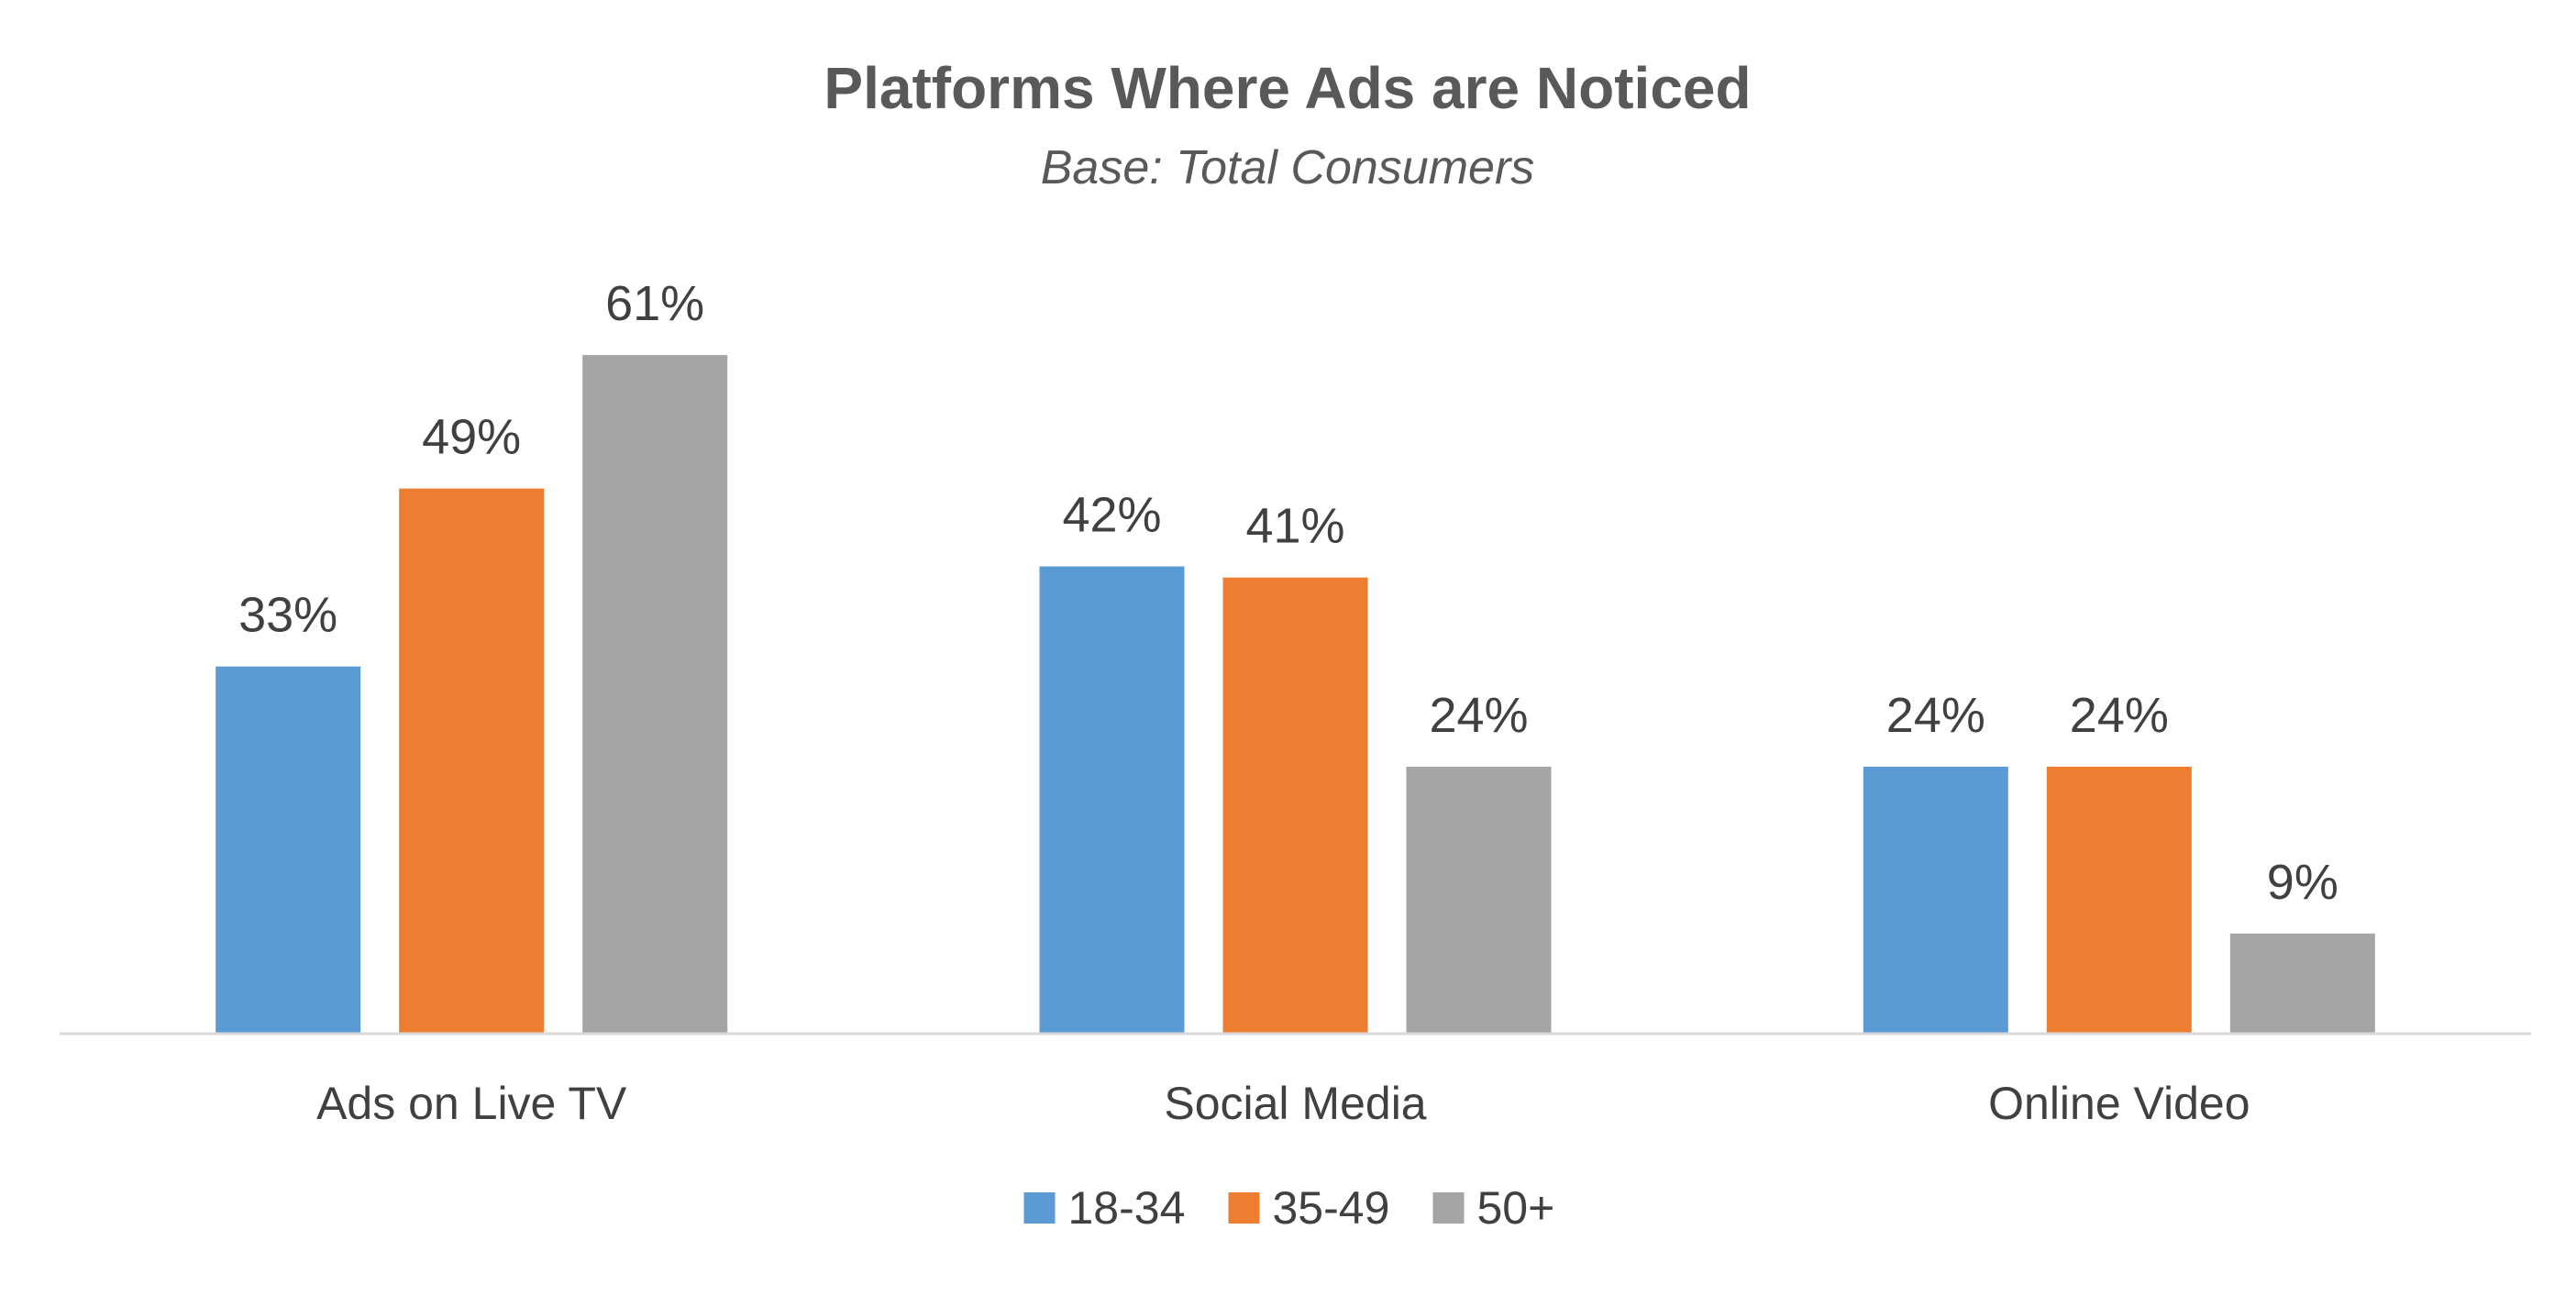 The image size is (2576, 1307). I want to click on chart-subtitle: Base: Total Consumers, so click(1288, 167).